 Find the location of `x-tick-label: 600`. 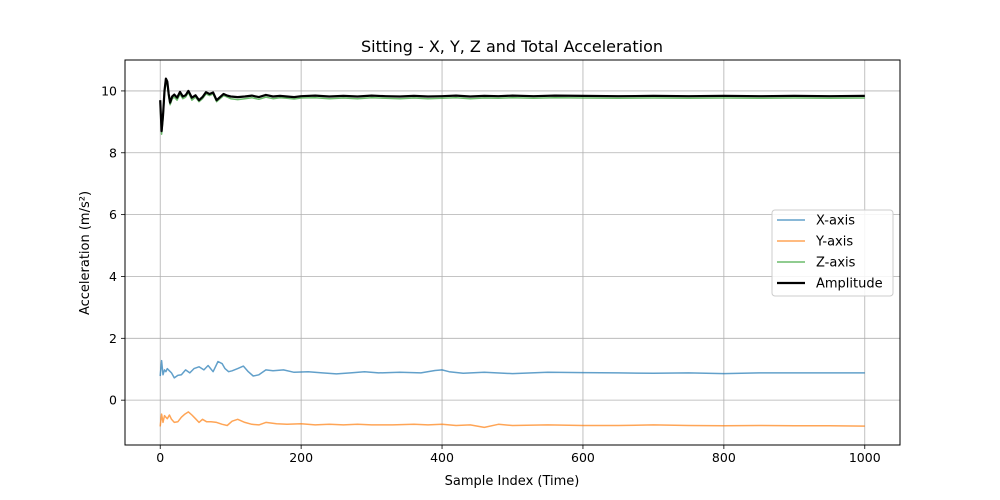

x-tick-label: 600 is located at coordinates (583, 457).